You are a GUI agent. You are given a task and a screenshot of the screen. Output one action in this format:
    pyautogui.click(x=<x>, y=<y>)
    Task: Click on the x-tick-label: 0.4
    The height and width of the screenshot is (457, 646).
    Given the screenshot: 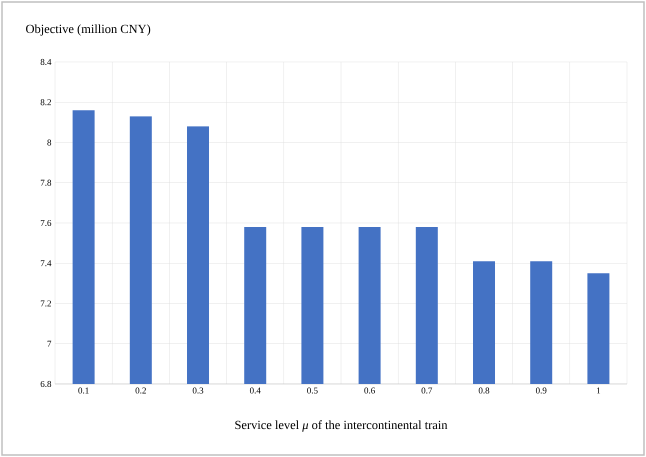 What is the action you would take?
    pyautogui.click(x=255, y=390)
    